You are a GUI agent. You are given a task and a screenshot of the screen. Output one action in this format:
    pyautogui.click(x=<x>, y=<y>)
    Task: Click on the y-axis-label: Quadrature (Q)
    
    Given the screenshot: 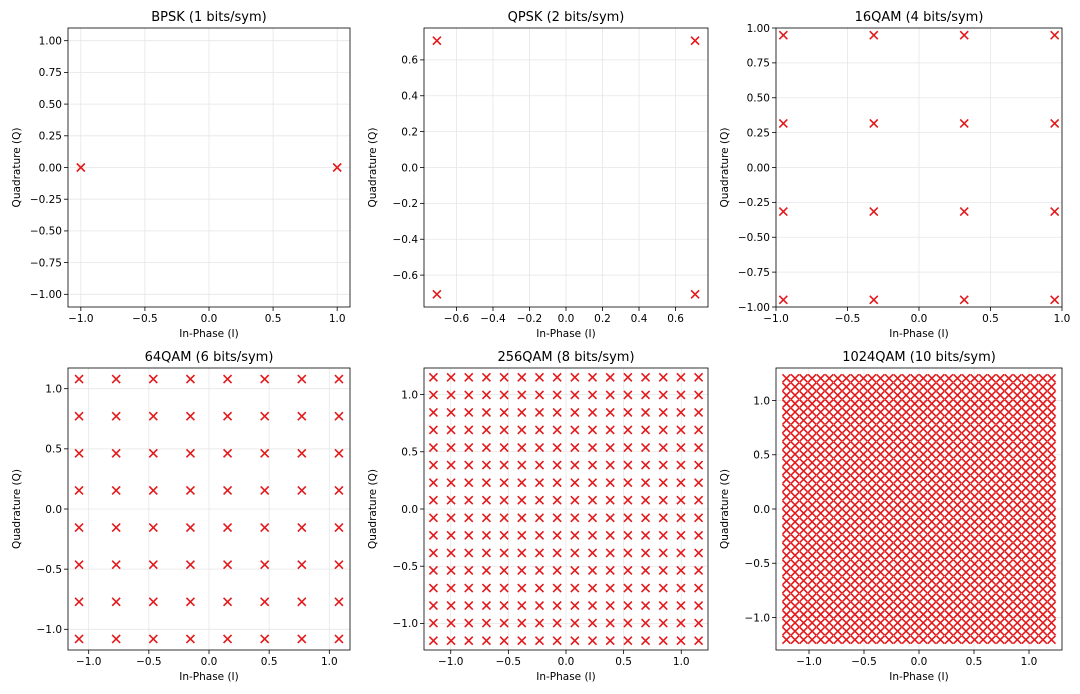 What is the action you would take?
    pyautogui.click(x=725, y=168)
    